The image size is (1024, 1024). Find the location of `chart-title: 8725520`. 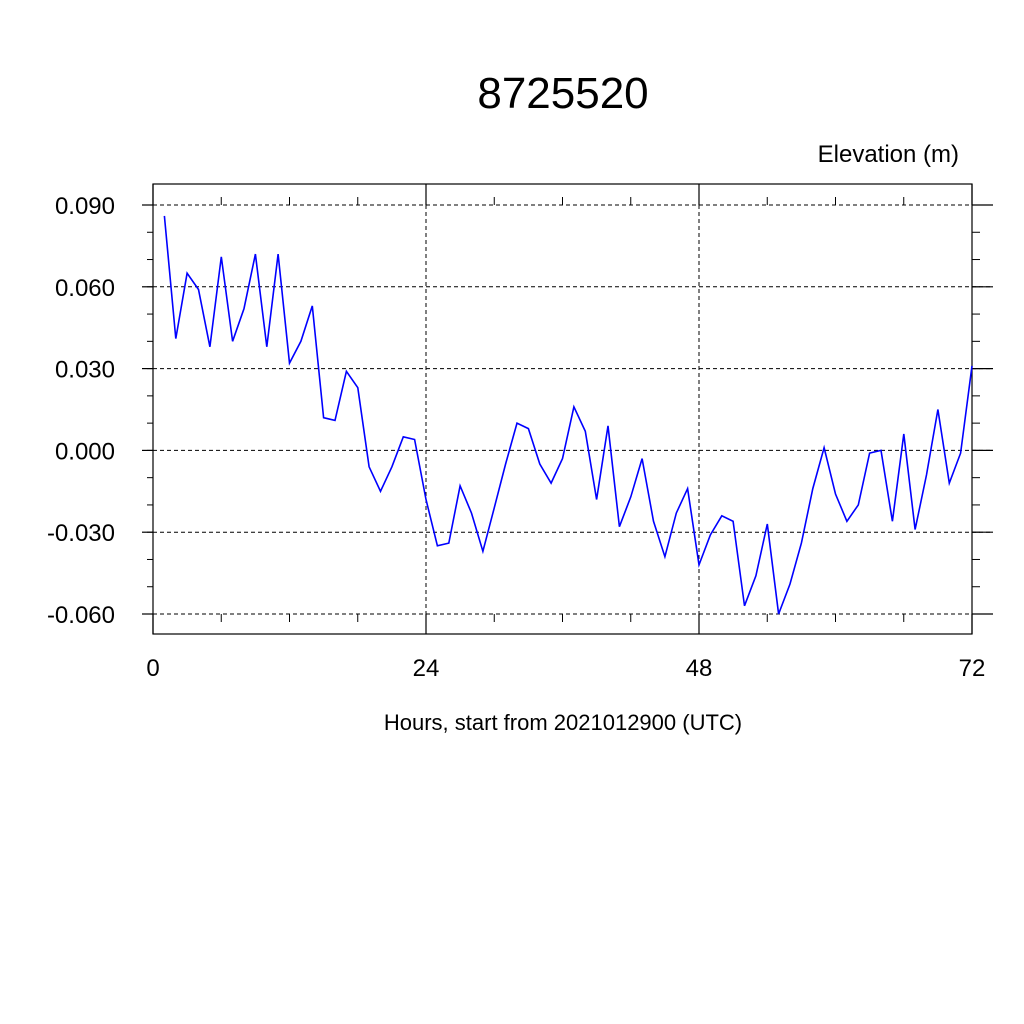

chart-title: 8725520 is located at coordinates (562, 93).